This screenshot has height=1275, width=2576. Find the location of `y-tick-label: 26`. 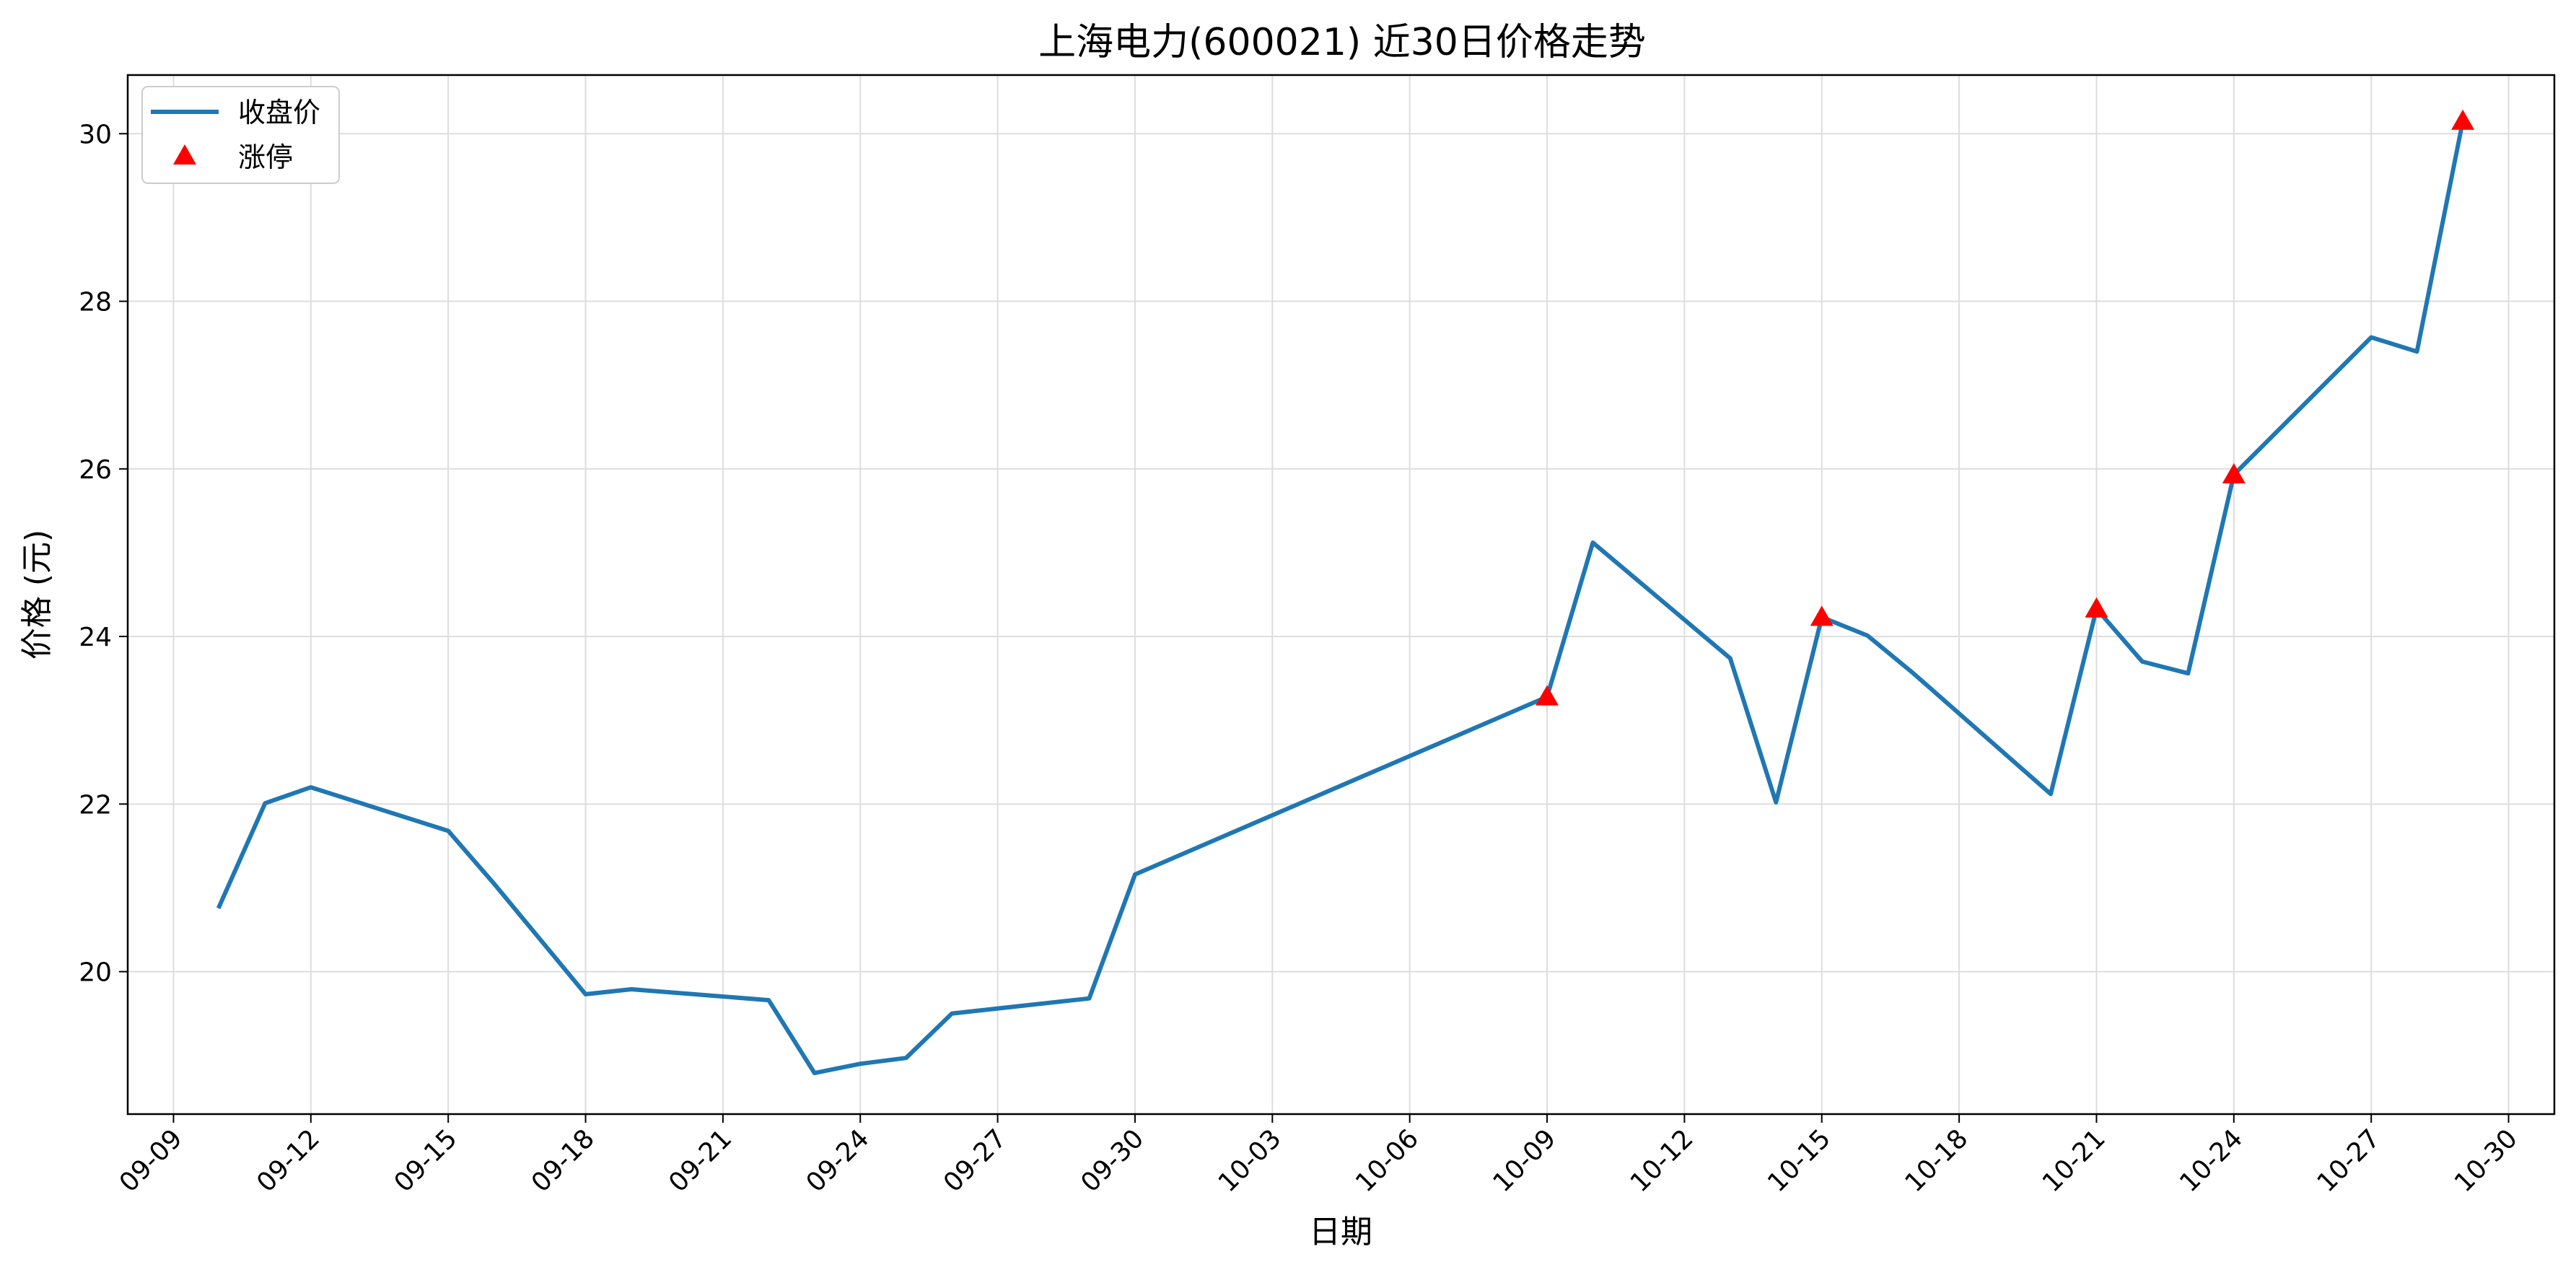

y-tick-label: 26 is located at coordinates (95, 470).